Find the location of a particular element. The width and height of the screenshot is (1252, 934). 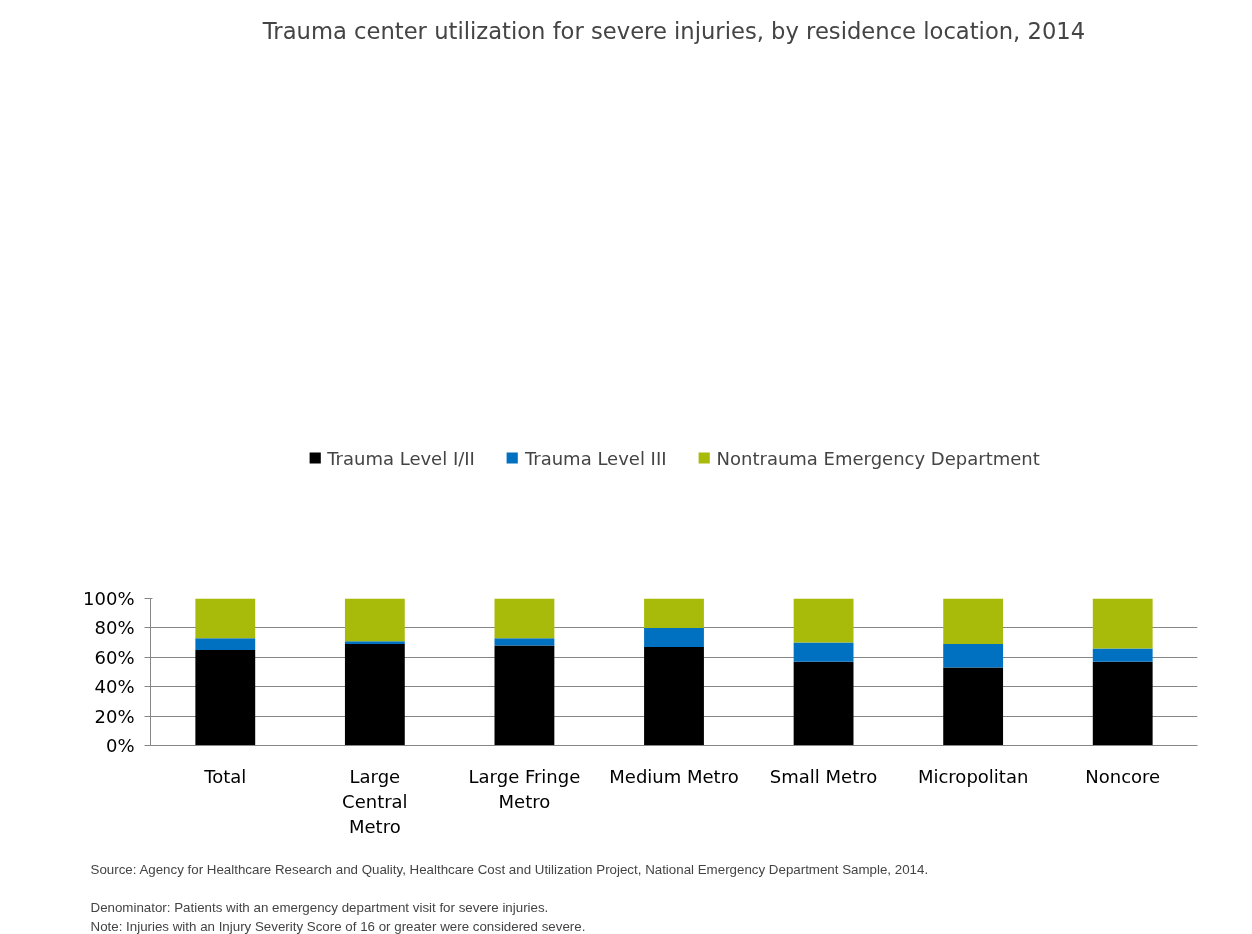

text: Denominator: Patients with an emergency department visit for severe injuries. is located at coordinates (319, 907).